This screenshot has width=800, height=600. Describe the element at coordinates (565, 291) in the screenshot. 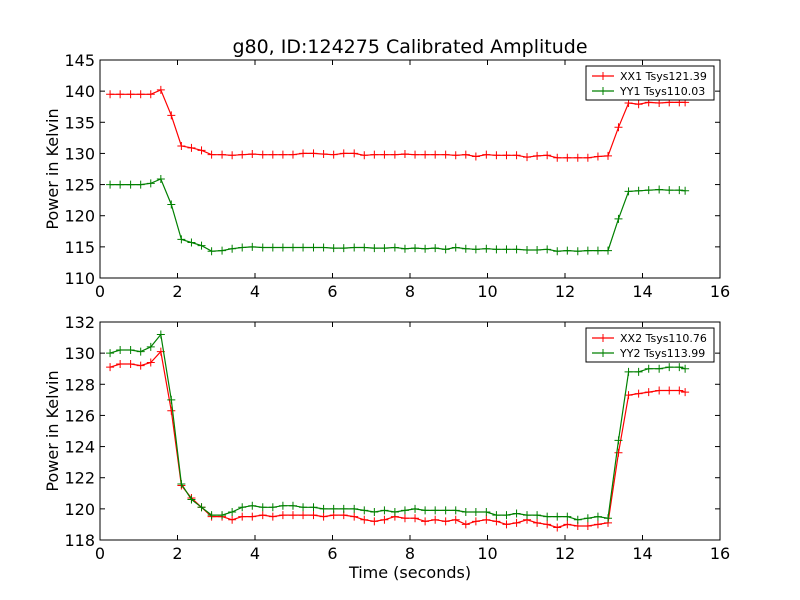

I see `x-tick-label: 12` at that location.